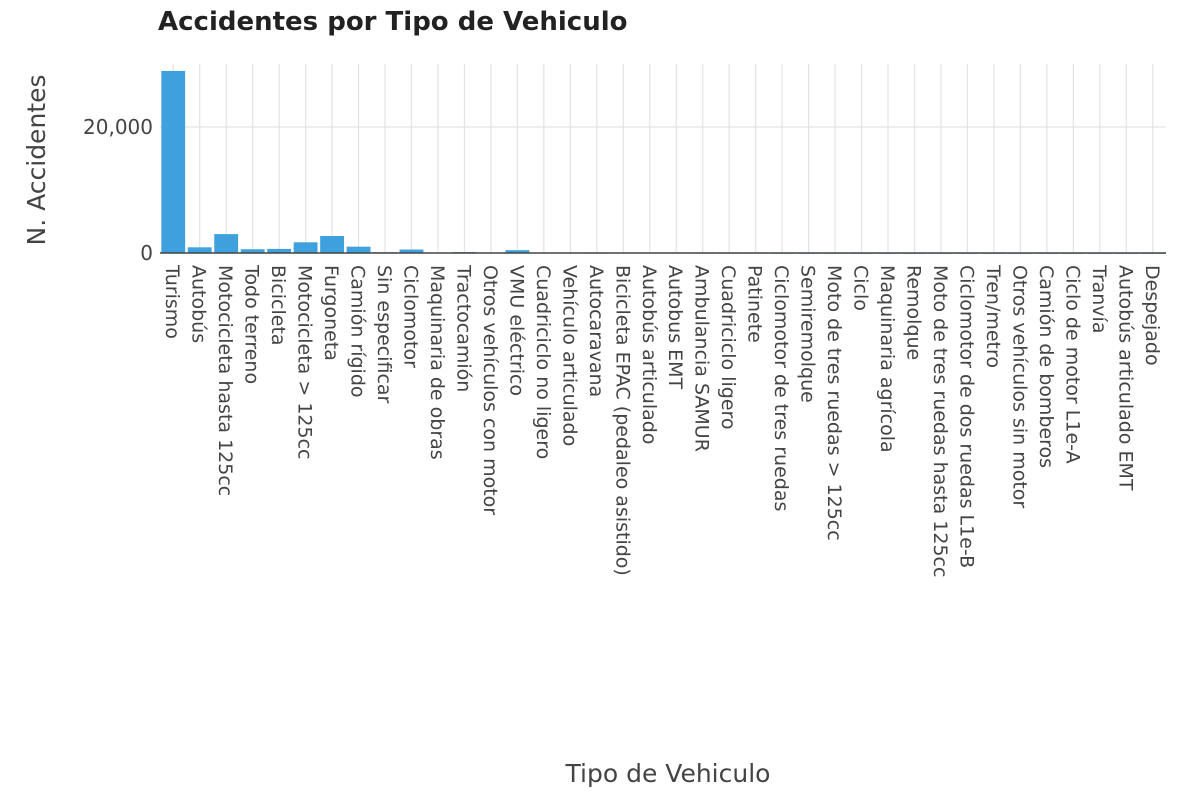  Describe the element at coordinates (1099, 298) in the screenshot. I see `x-tick-label: Tranvía` at that location.